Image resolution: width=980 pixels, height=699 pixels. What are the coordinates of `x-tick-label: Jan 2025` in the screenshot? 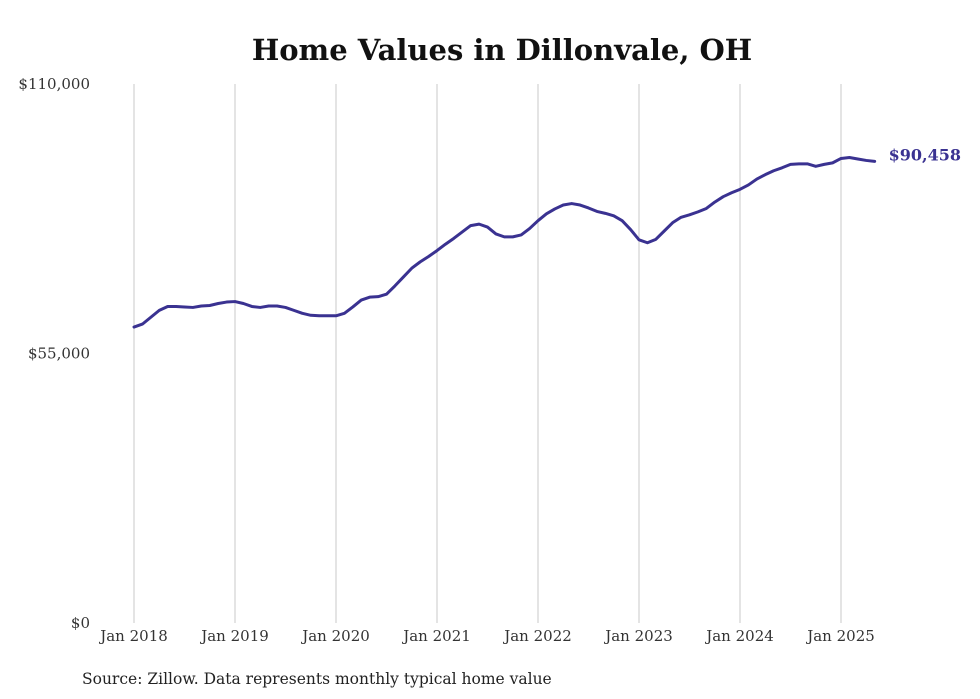 It's located at (840, 636).